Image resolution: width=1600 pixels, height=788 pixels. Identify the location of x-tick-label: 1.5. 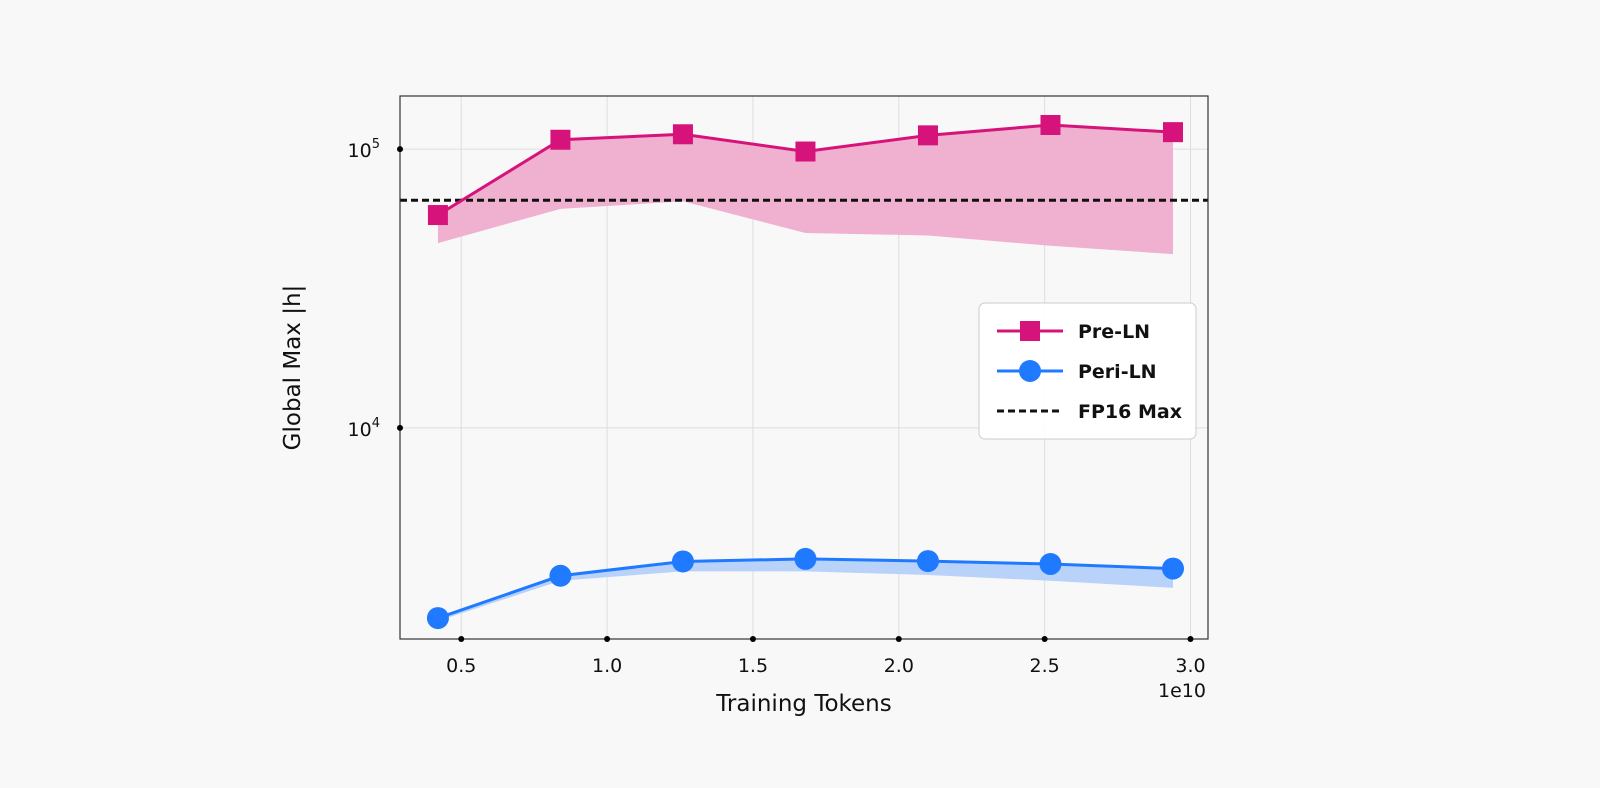
(753, 666).